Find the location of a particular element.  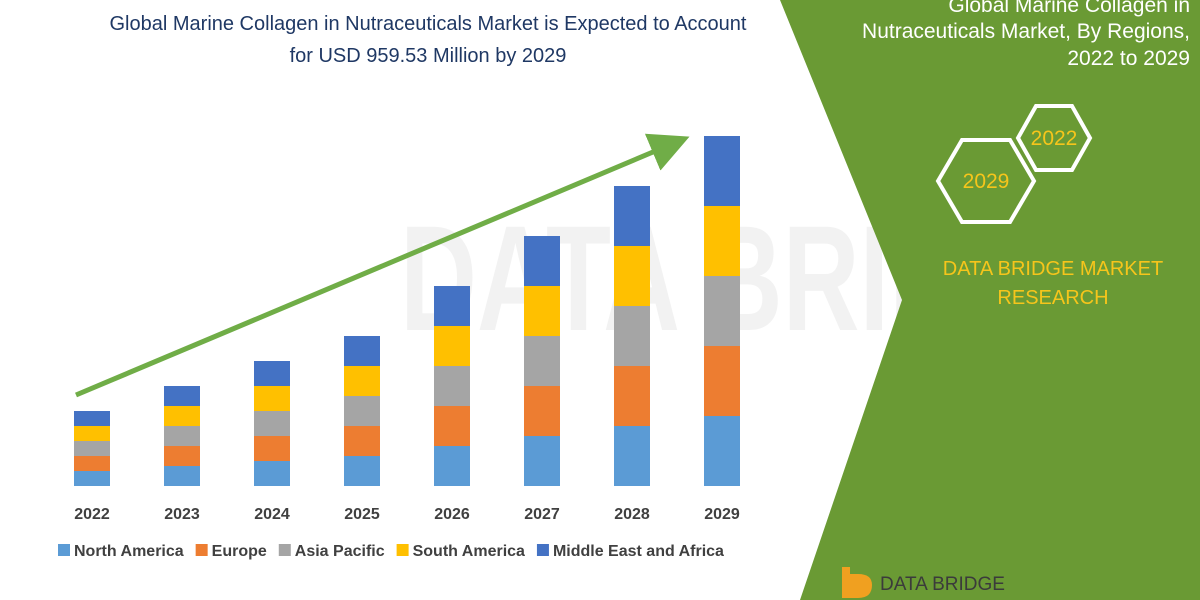

logo-mark-icon is located at coordinates (857, 582).